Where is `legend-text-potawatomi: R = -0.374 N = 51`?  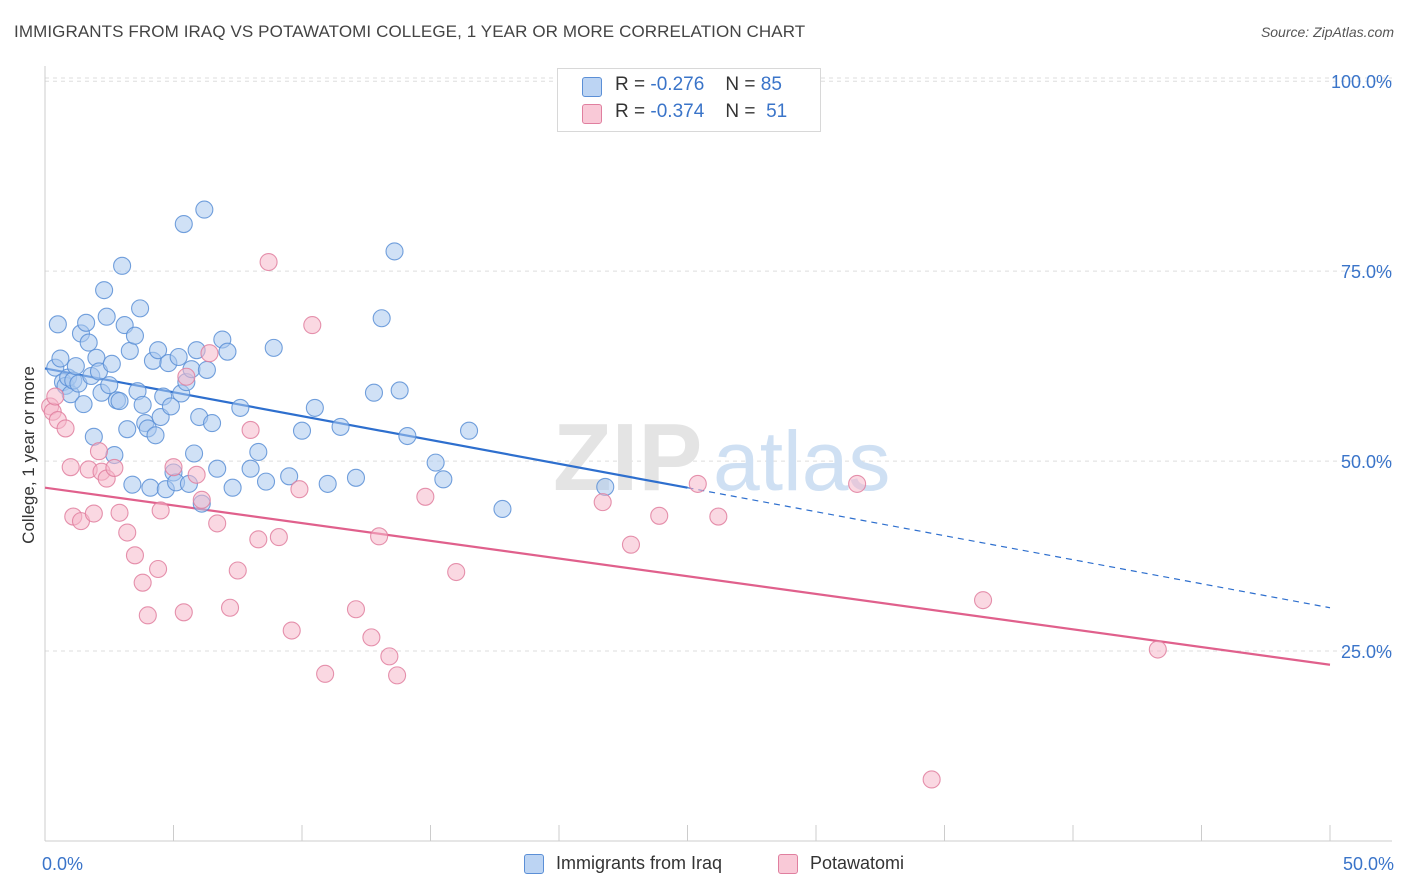 legend-text-potawatomi: R = -0.374 N = 51 is located at coordinates (701, 112).